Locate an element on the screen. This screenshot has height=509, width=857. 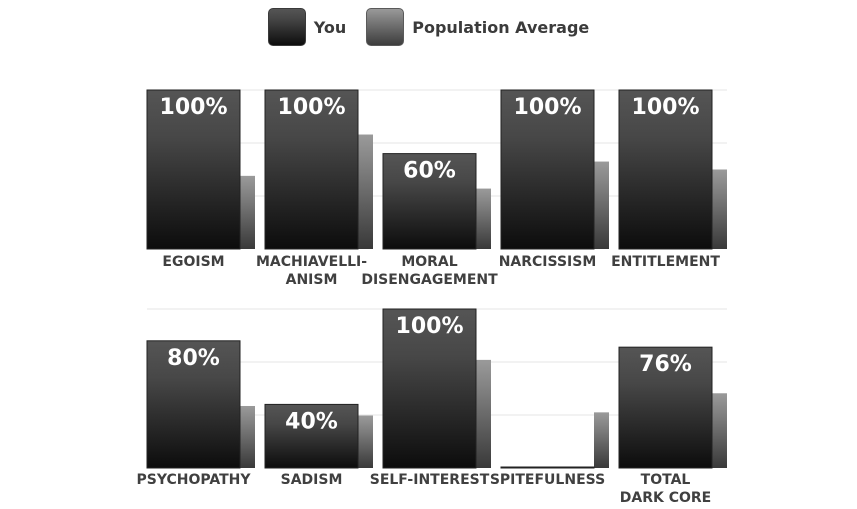
bar-average-self-interest is located at coordinates (483, 413).